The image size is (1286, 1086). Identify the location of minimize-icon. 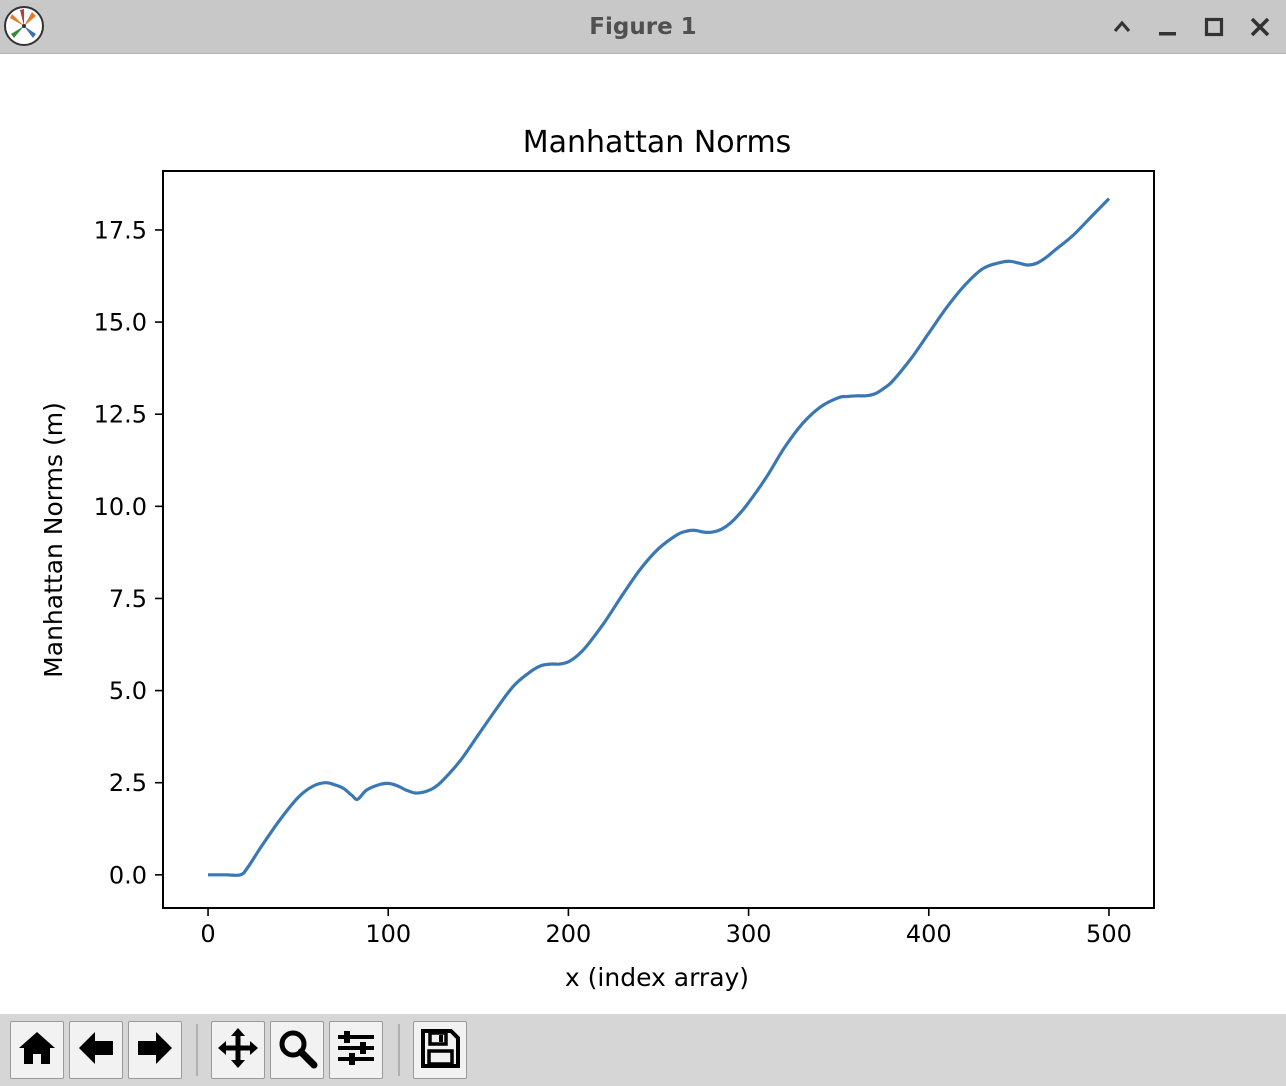
(1168, 27).